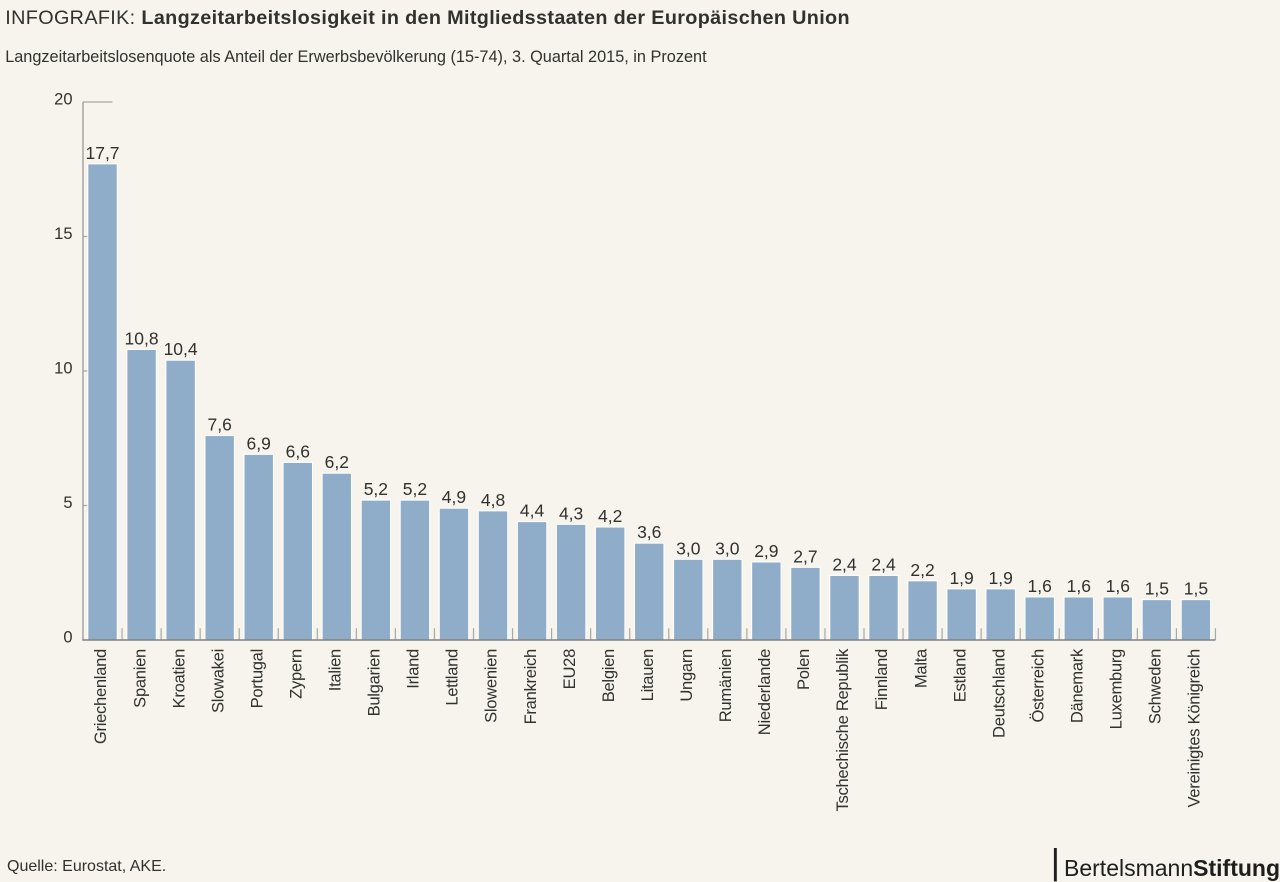 The height and width of the screenshot is (882, 1280). Describe the element at coordinates (1037, 686) in the screenshot. I see `svg-text: Österreich` at that location.